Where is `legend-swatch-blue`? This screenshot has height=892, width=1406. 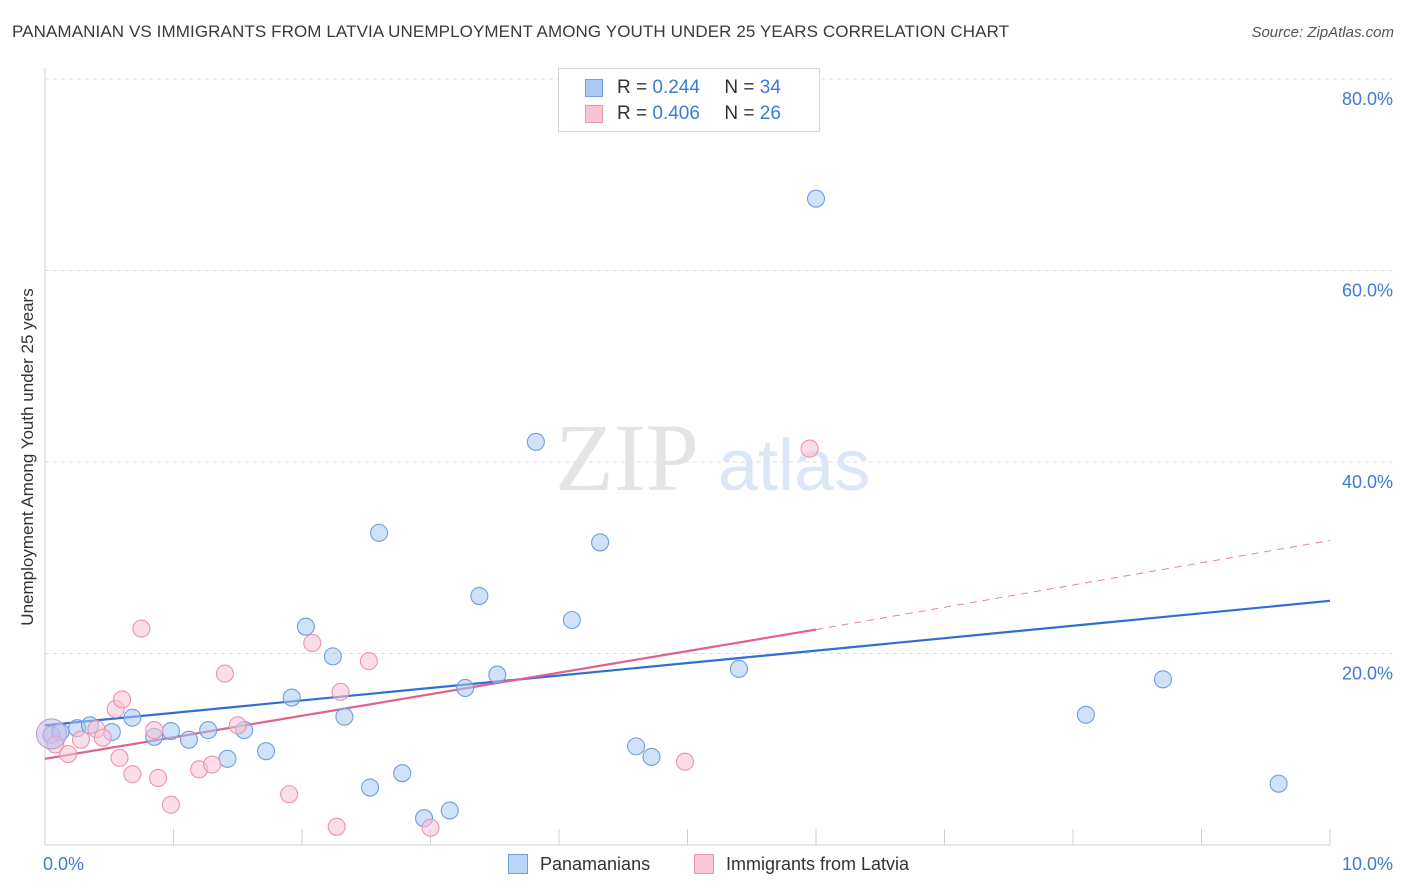
legend-swatch-blue is located at coordinates (594, 88).